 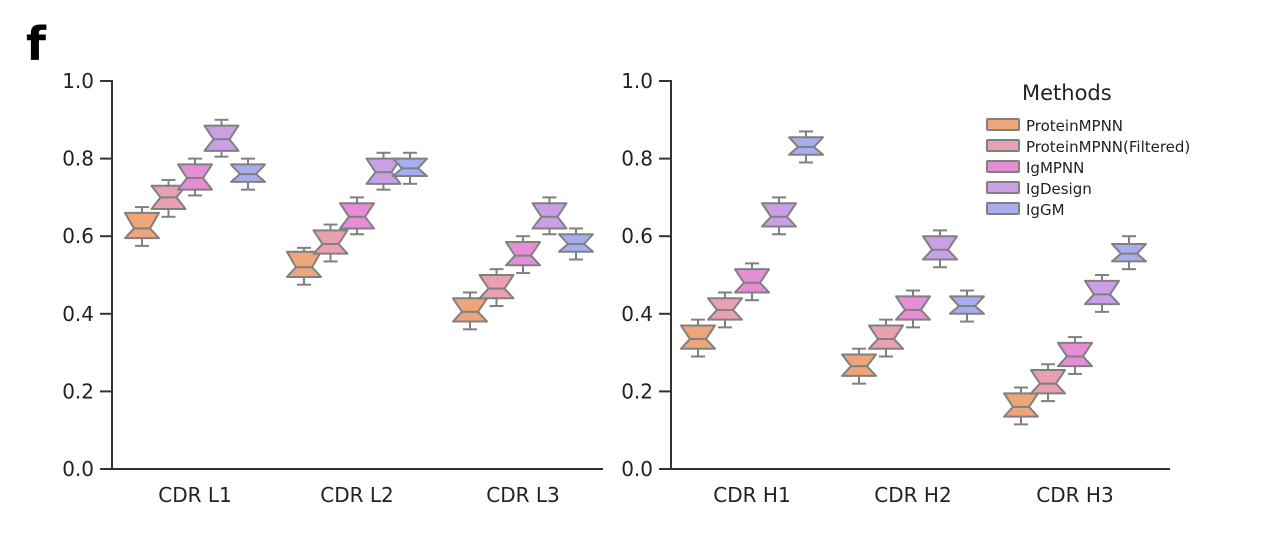 I want to click on legend-item: IgMPNN, so click(x=1035, y=168).